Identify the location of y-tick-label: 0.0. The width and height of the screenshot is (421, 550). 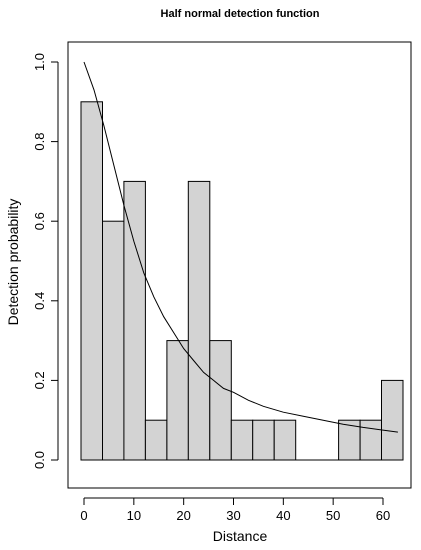
(39, 460).